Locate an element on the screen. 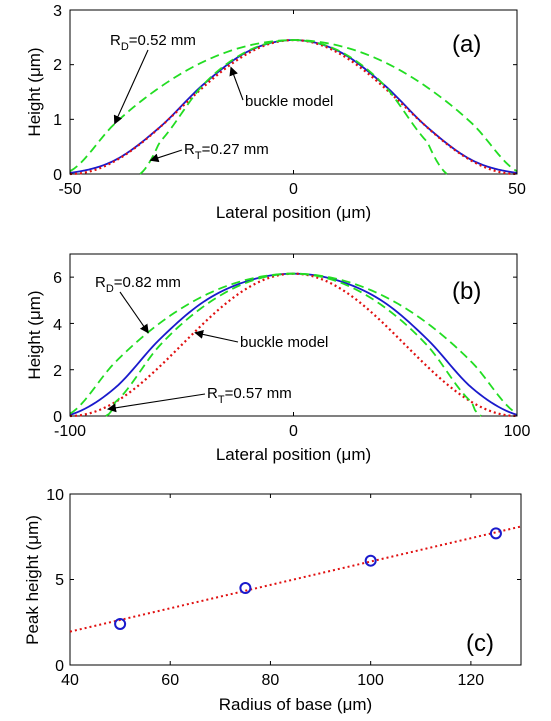  panel-a-xtick-label: -50 is located at coordinates (69, 189).